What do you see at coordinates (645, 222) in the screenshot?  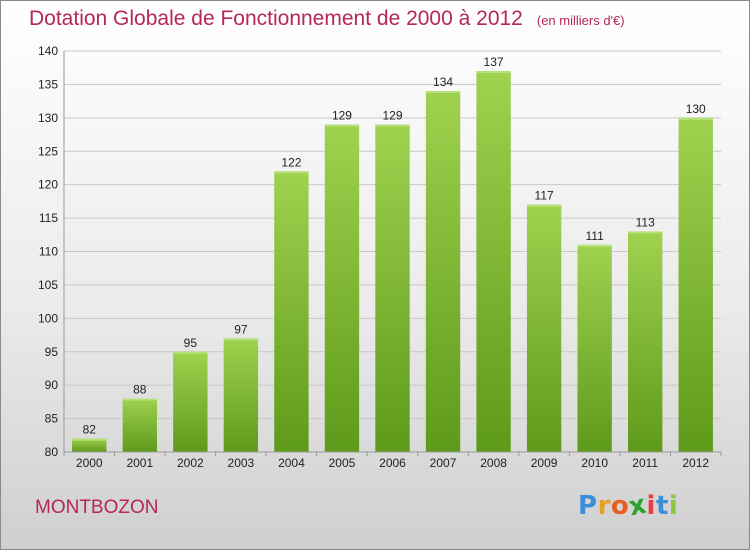 I see `data-label: 113` at bounding box center [645, 222].